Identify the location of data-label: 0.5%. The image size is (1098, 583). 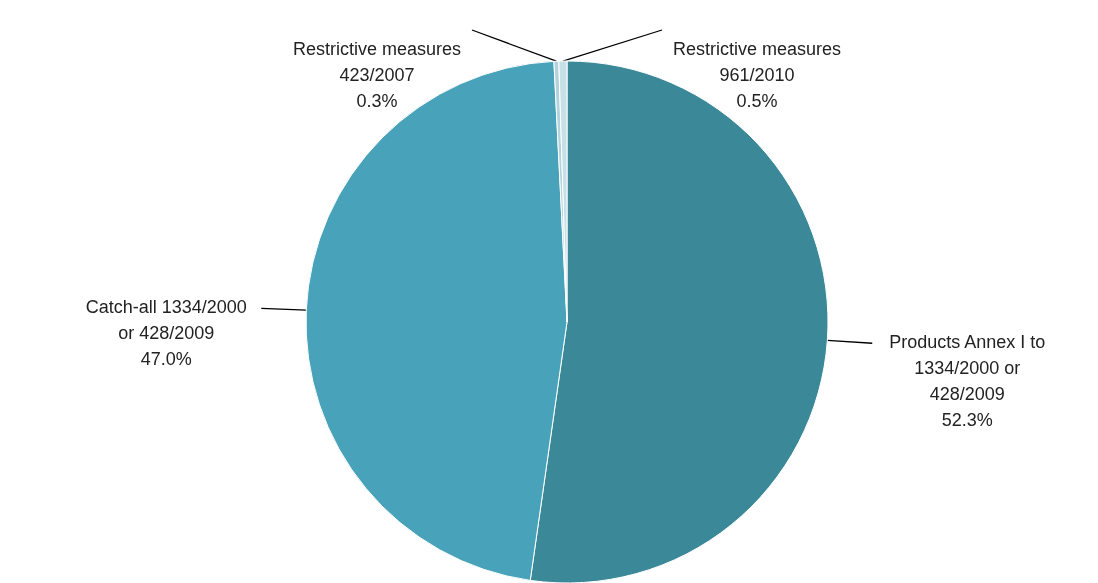
(757, 101).